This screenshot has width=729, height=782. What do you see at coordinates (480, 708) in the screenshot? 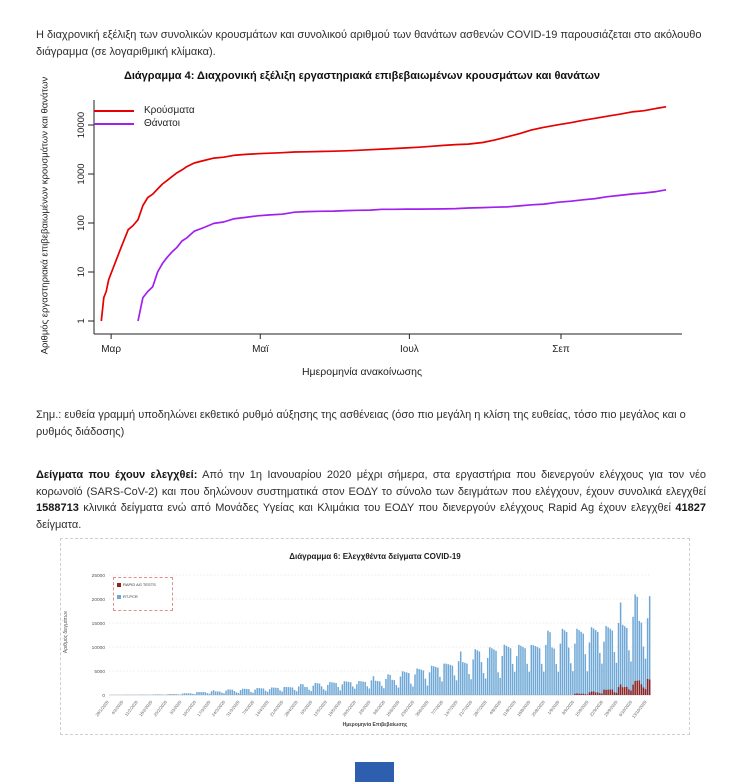
I see `x-tick-label: 28/7/2020` at bounding box center [480, 708].